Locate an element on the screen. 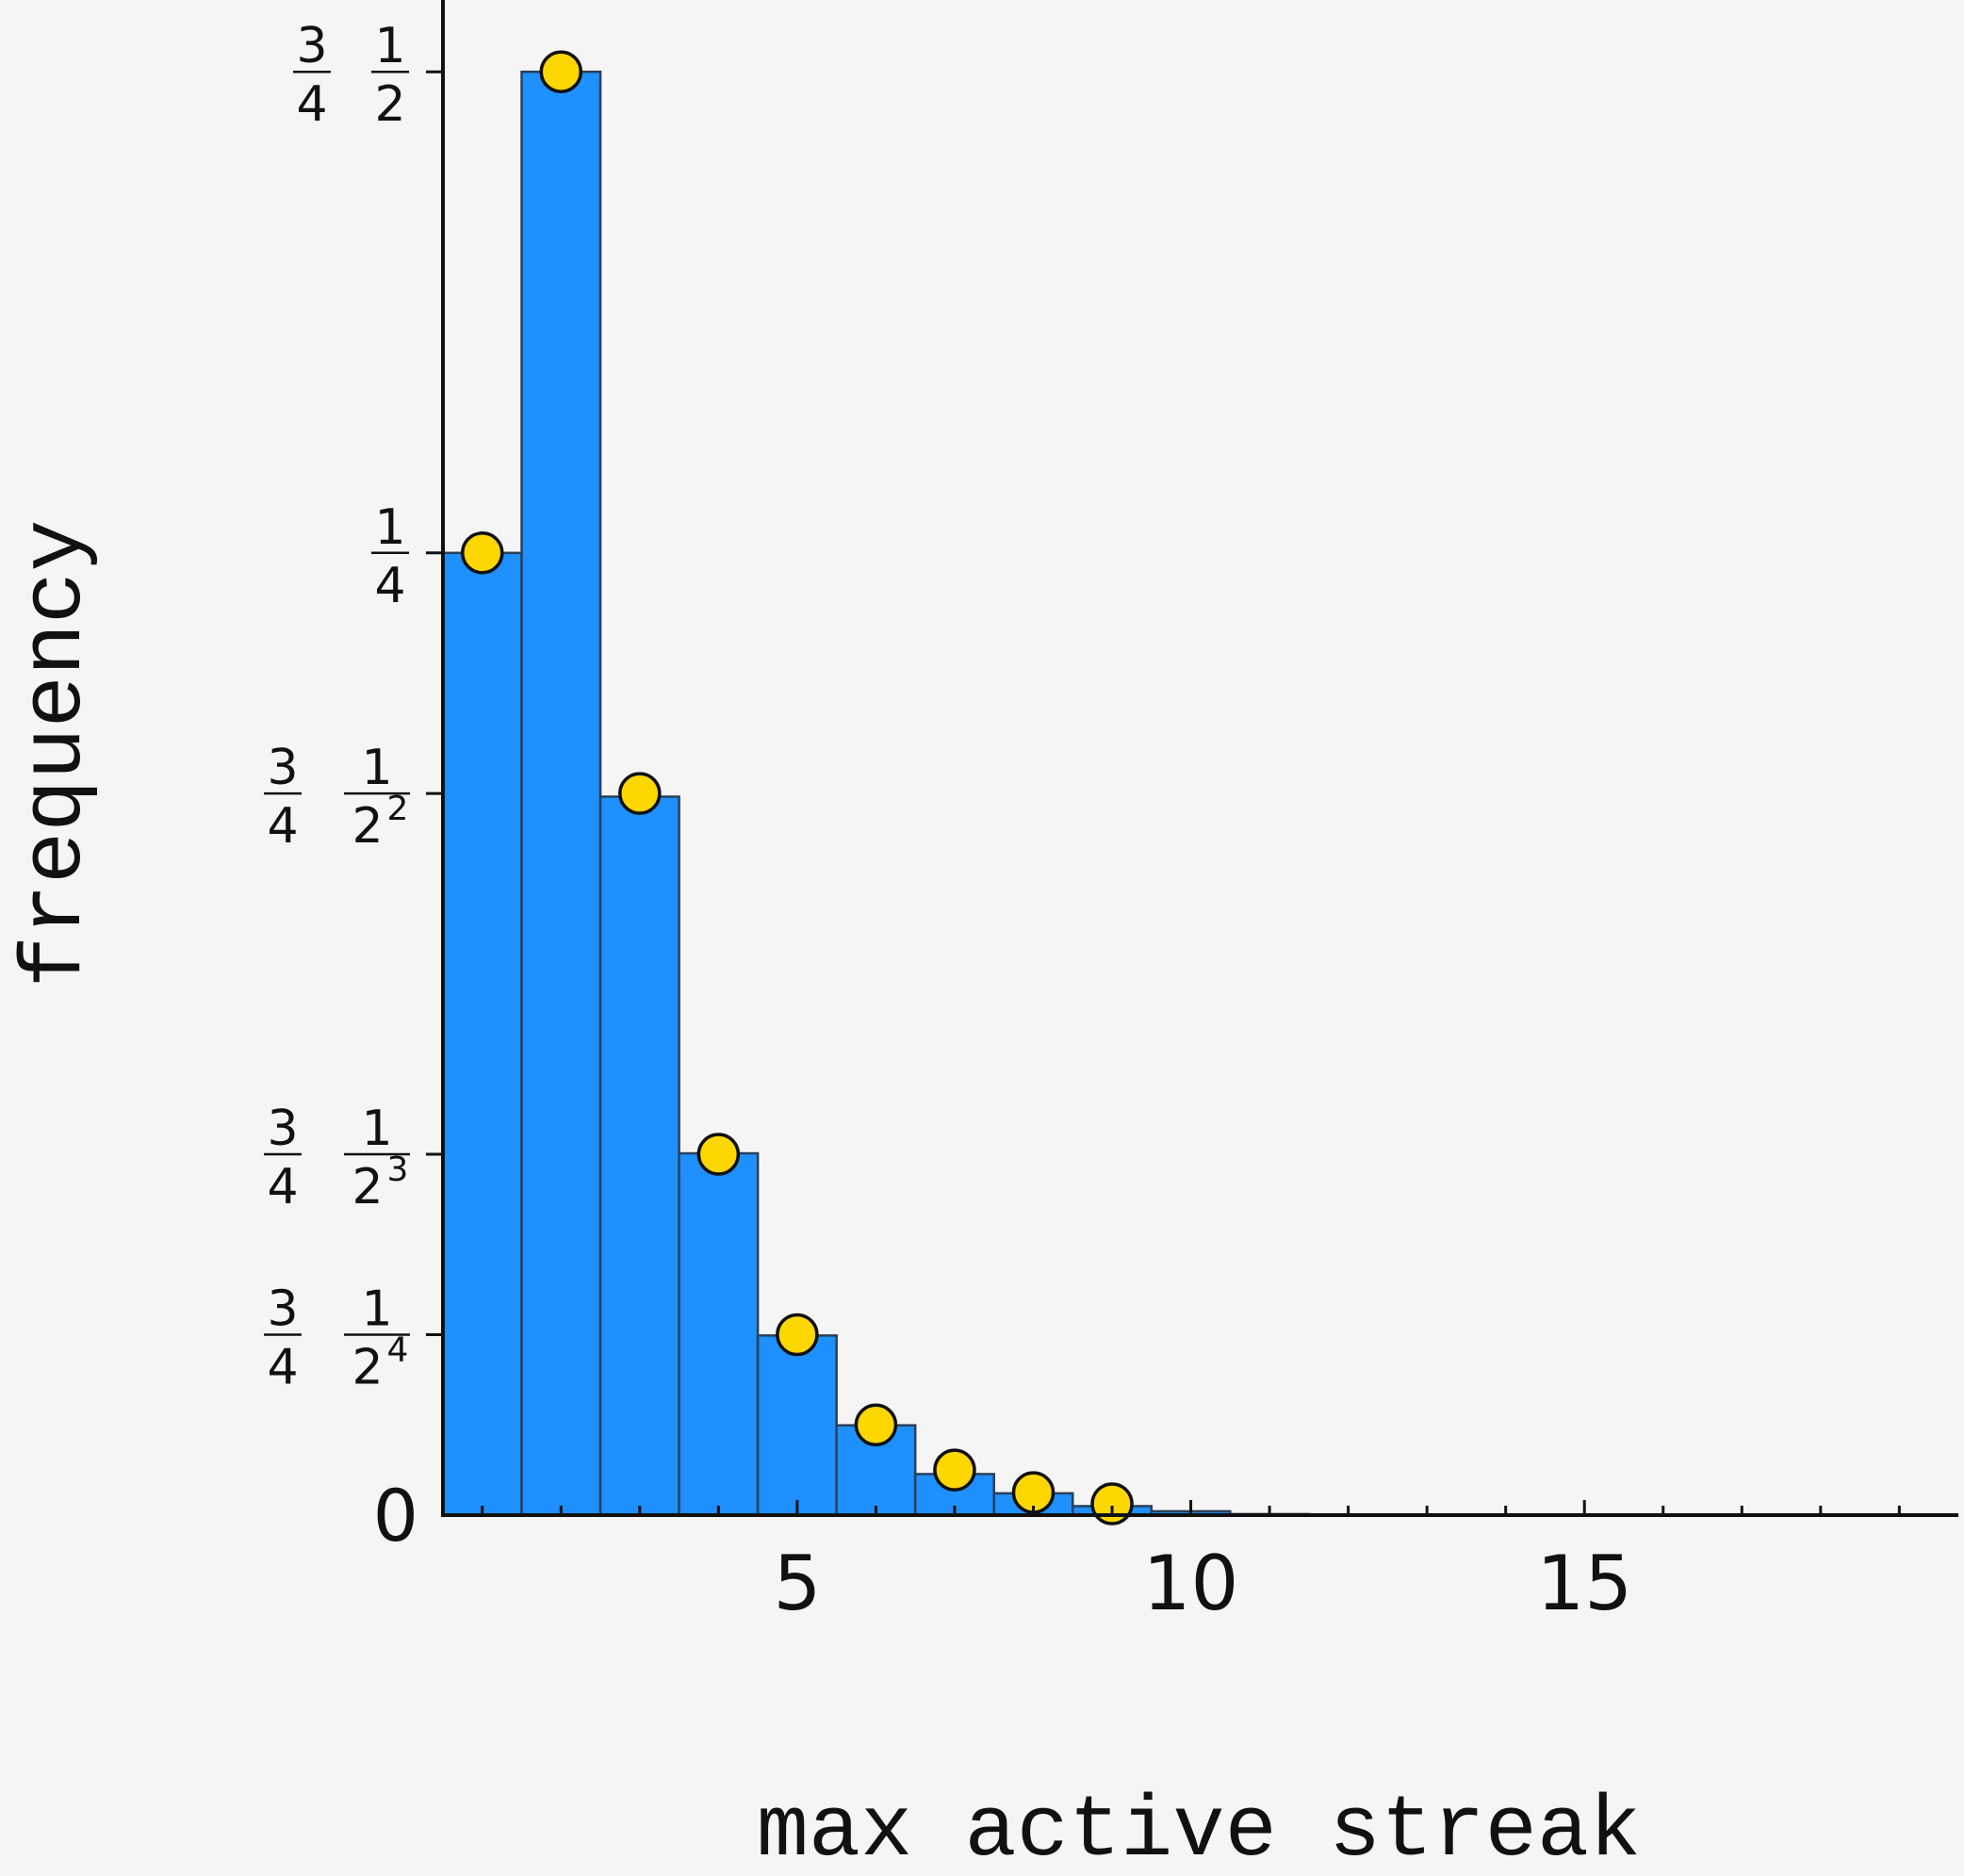  tick-fraction: 12 3 is located at coordinates (377, 1158).